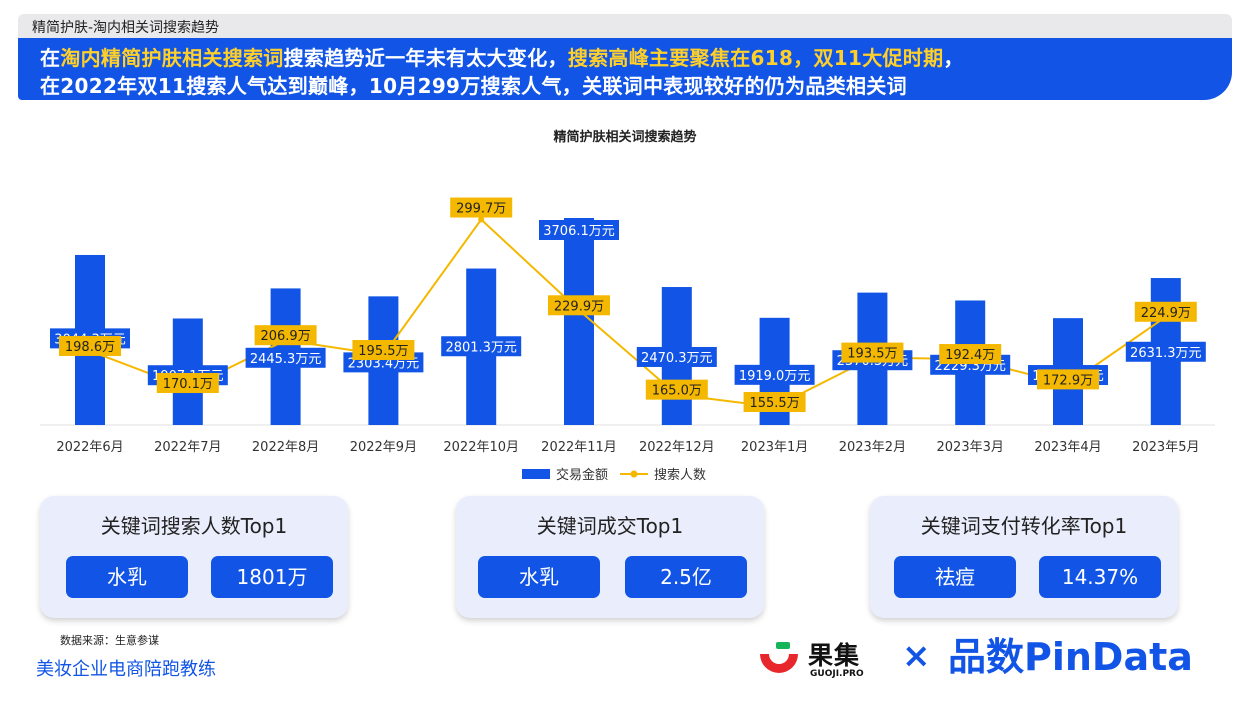 The height and width of the screenshot is (703, 1250). What do you see at coordinates (187, 447) in the screenshot?
I see `x-tick-label: 2022年7月` at bounding box center [187, 447].